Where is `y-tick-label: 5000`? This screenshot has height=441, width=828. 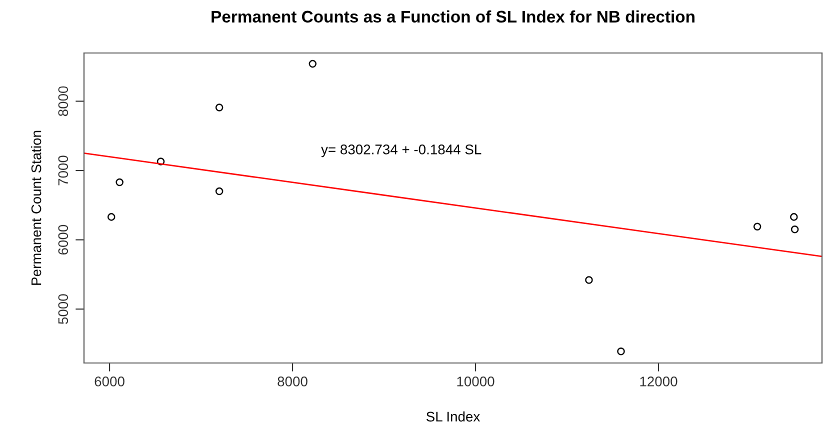 y-tick-label: 5000 is located at coordinates (63, 309).